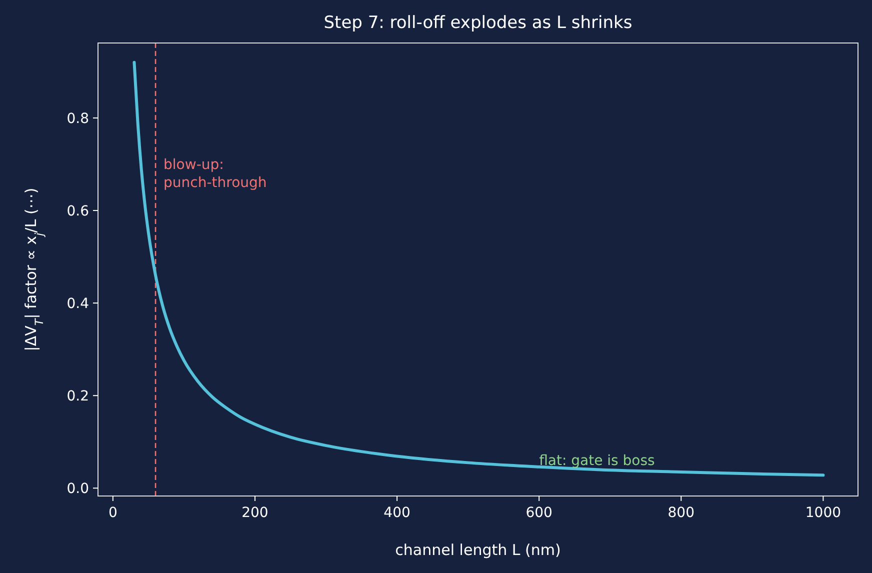  Describe the element at coordinates (77, 118) in the screenshot. I see `y-tick-label: 0.8` at that location.